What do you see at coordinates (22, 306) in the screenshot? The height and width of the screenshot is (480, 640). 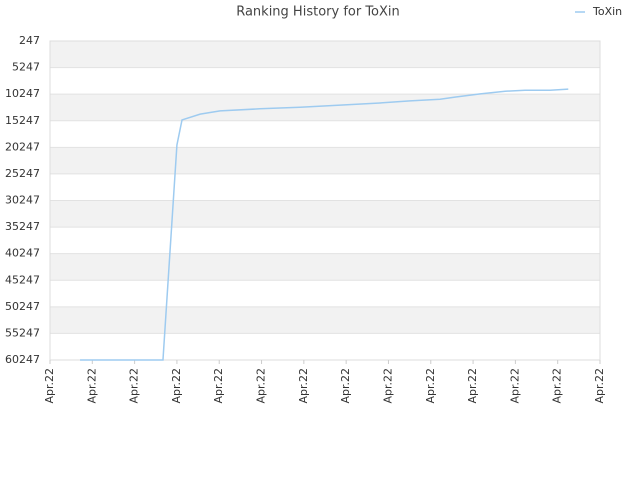 I see `y-tick-label: 50247` at bounding box center [22, 306].